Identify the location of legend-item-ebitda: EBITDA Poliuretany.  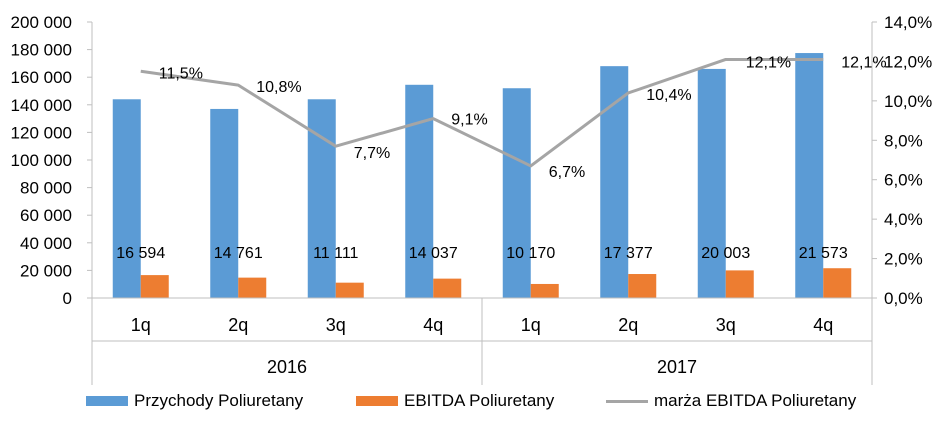
(455, 401).